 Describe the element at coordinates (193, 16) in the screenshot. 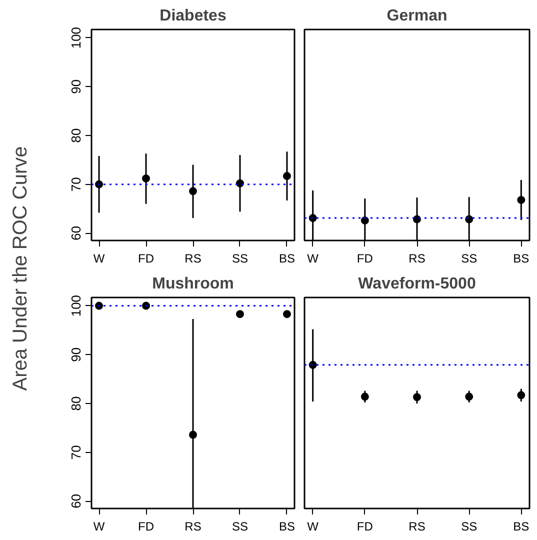

I see `chart-title: Diabetes` at that location.